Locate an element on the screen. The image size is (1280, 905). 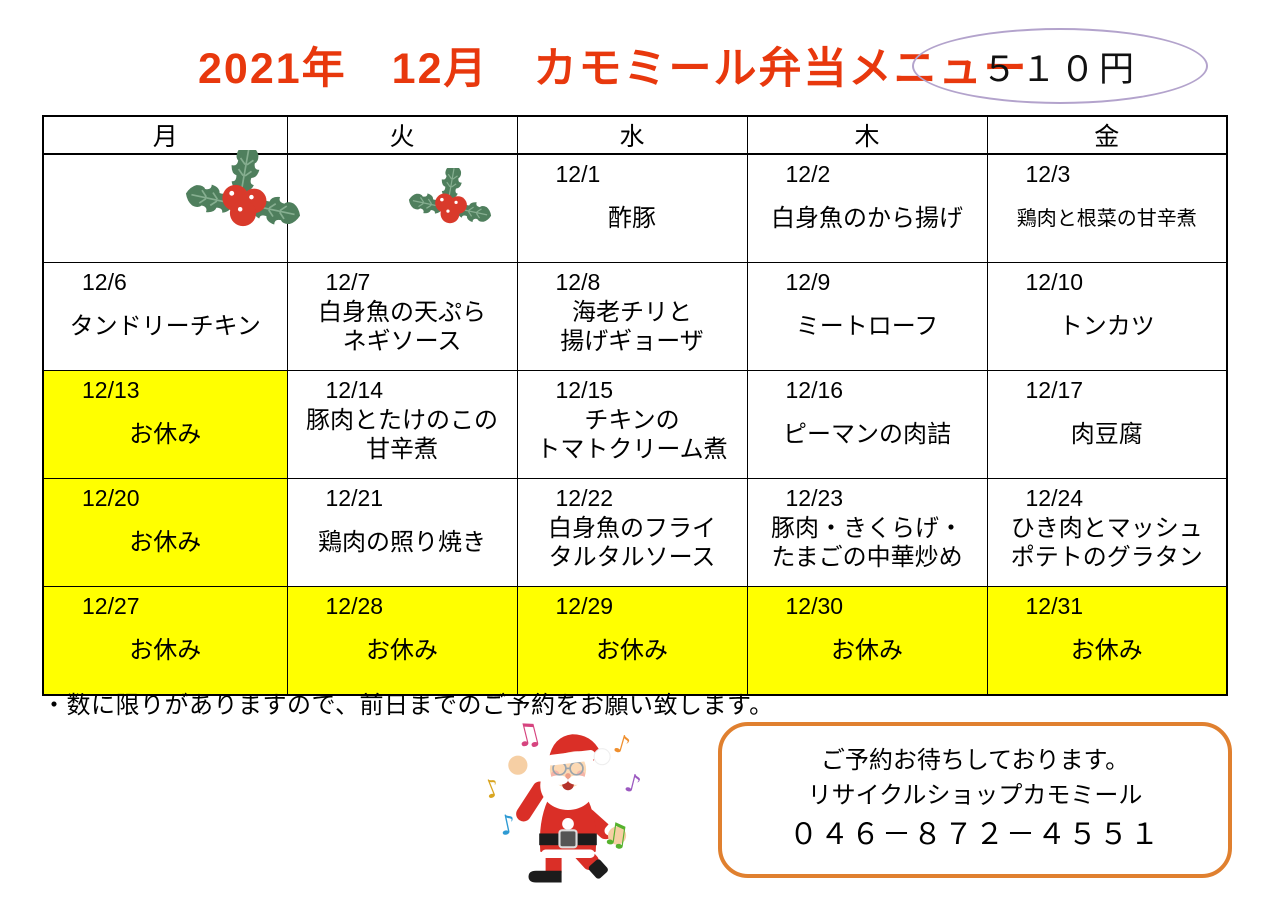
calendar-cell-12-16: 12/16 ピーマンの肉詰 is located at coordinates (867, 424).